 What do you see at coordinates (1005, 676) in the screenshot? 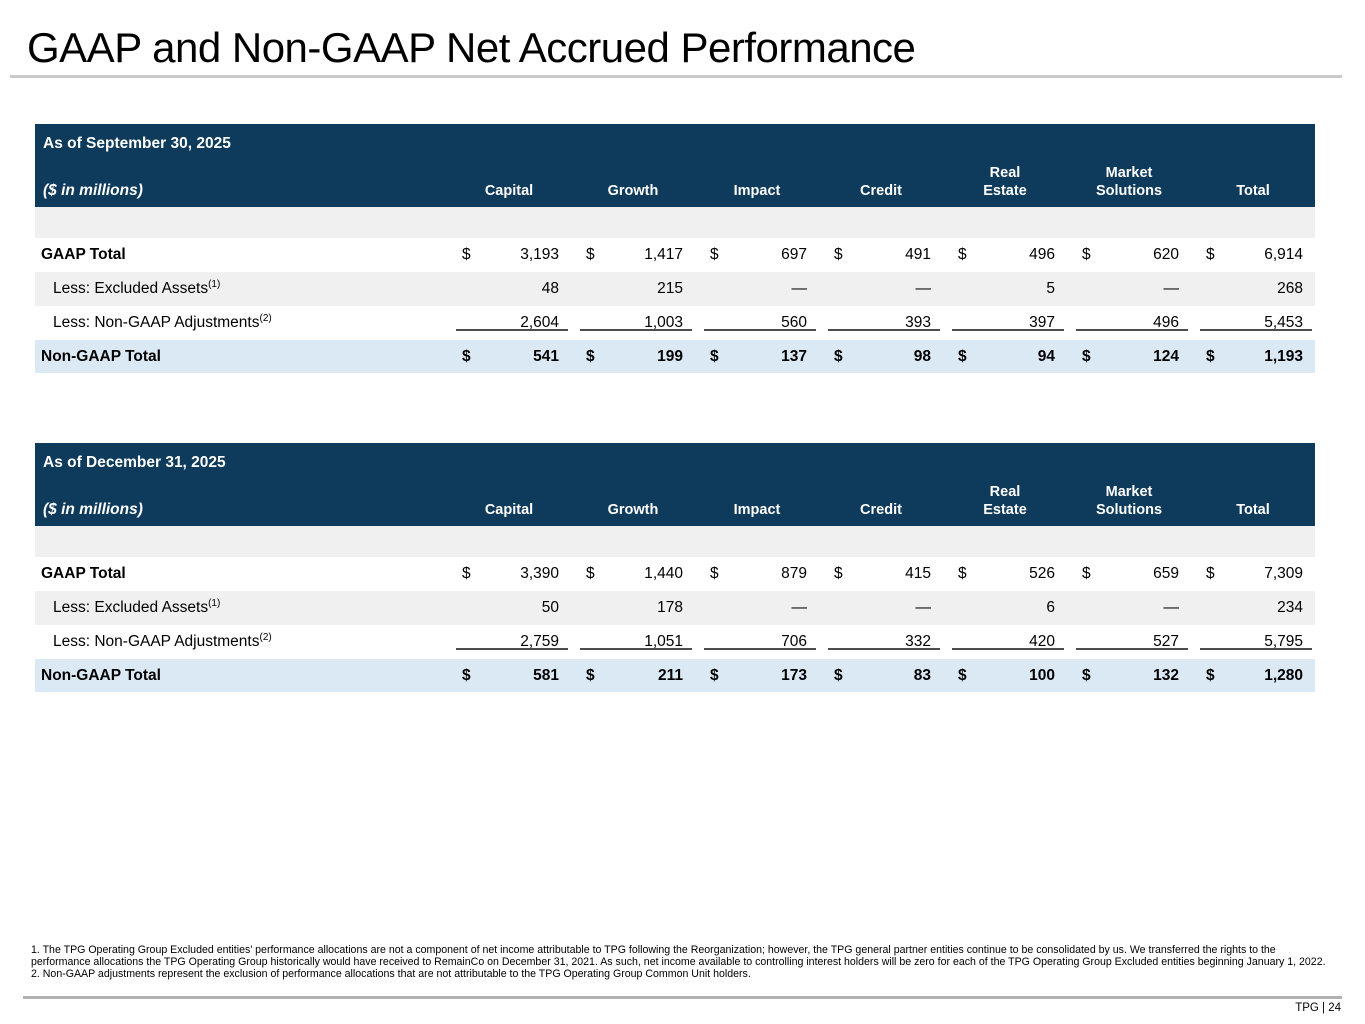
I see `value-cell: $100` at bounding box center [1005, 676].